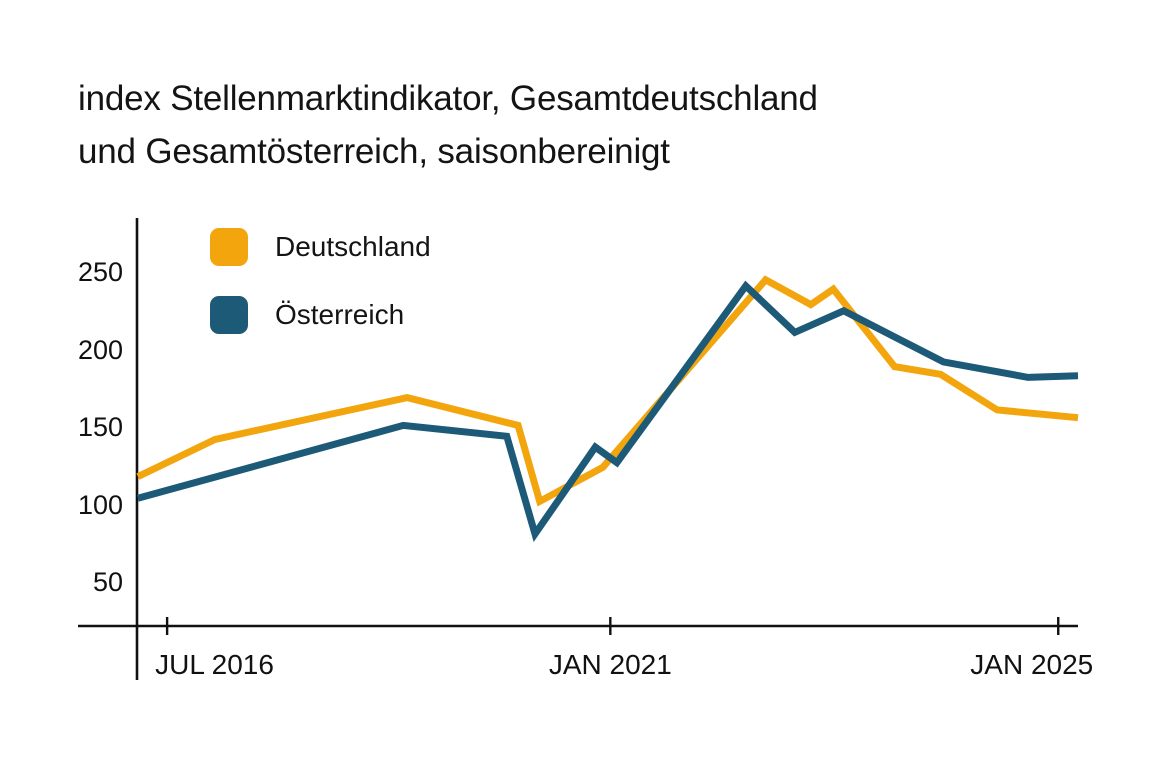 The image size is (1160, 760). Describe the element at coordinates (229, 247) in the screenshot. I see `deutschland-color-swatch` at that location.